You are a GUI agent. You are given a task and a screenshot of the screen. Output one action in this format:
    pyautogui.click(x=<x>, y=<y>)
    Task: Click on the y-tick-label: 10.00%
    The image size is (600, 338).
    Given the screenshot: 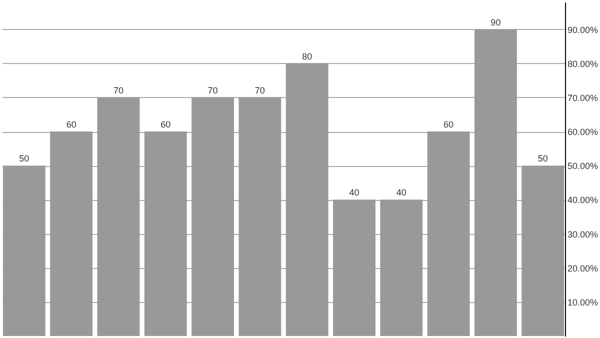 What is the action you would take?
    pyautogui.click(x=583, y=302)
    